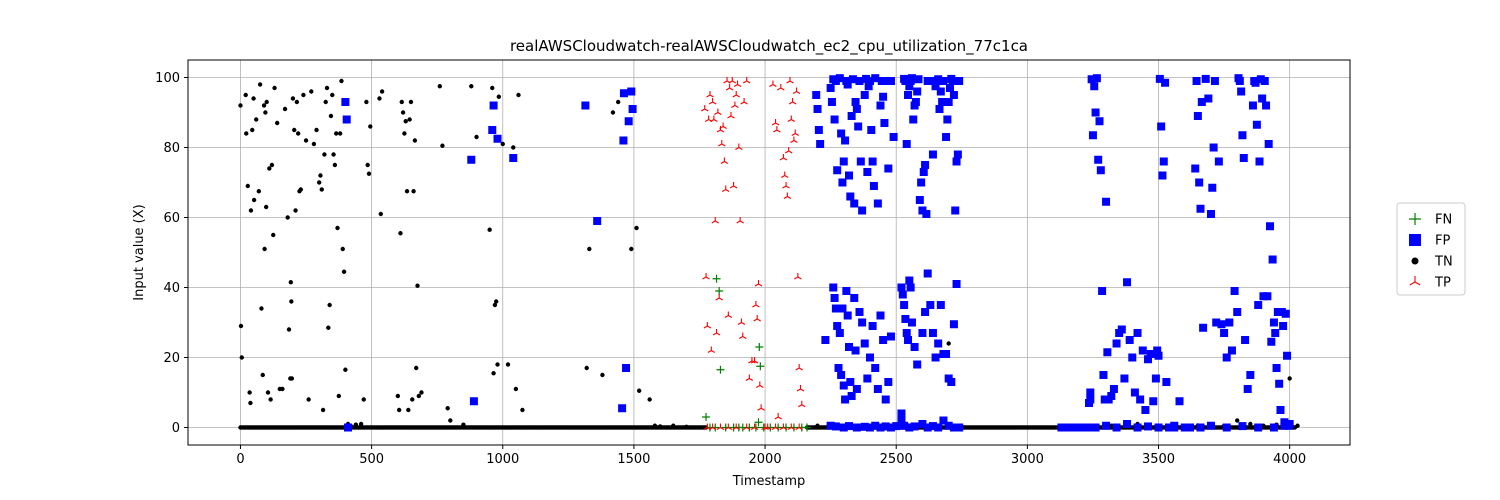  Describe the element at coordinates (753, 253) in the screenshot. I see `series-tp` at that location.